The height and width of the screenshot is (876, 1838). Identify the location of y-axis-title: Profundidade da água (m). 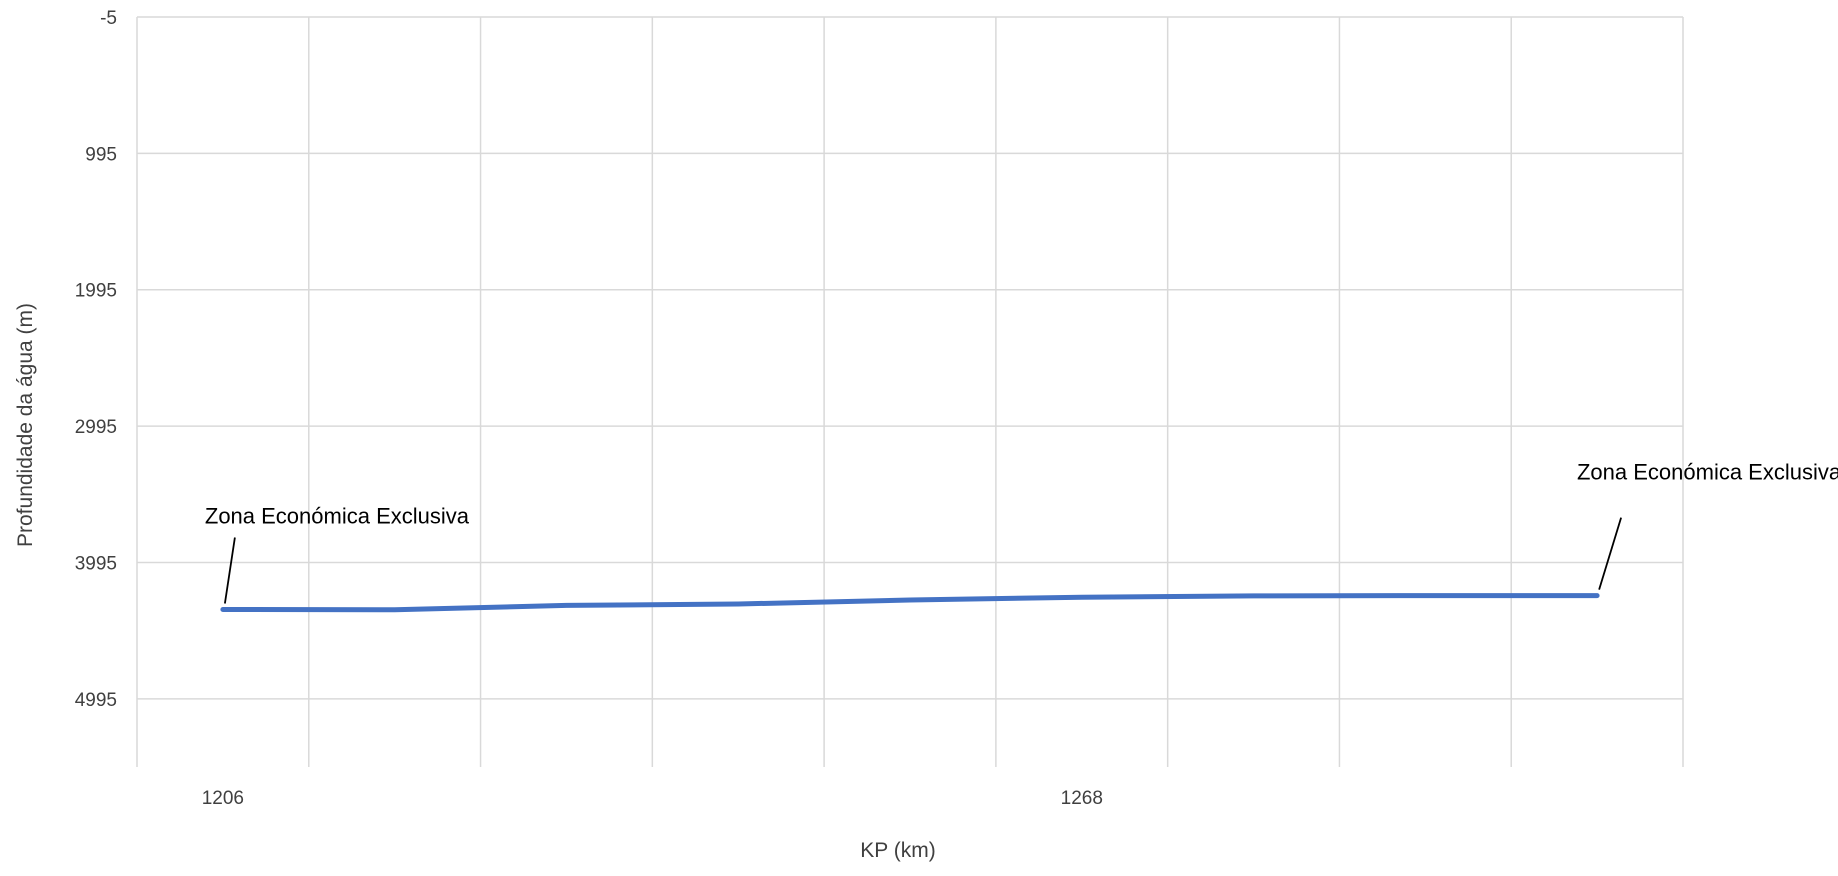
(25, 425).